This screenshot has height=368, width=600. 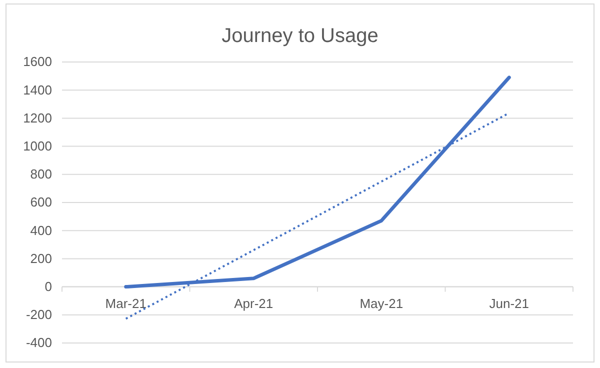 What do you see at coordinates (41, 258) in the screenshot?
I see `y-tick-label: 200` at bounding box center [41, 258].